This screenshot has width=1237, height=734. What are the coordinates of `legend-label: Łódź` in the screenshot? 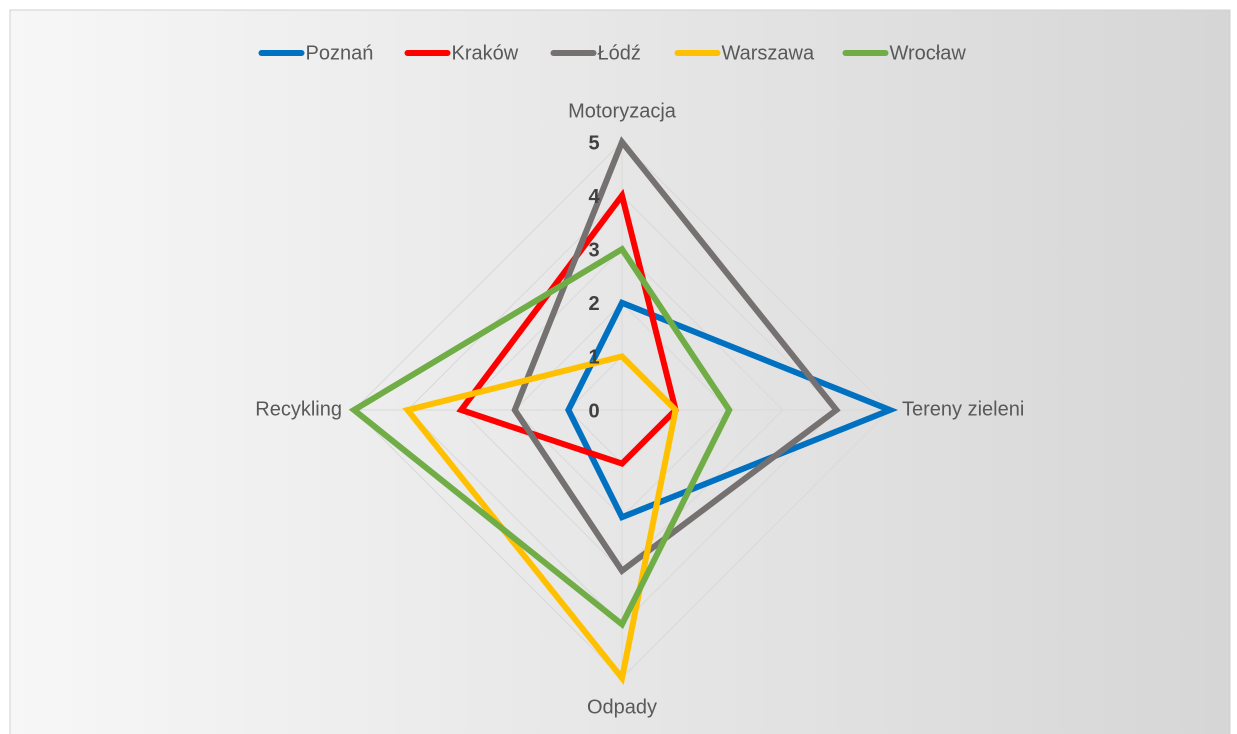 It's located at (619, 53).